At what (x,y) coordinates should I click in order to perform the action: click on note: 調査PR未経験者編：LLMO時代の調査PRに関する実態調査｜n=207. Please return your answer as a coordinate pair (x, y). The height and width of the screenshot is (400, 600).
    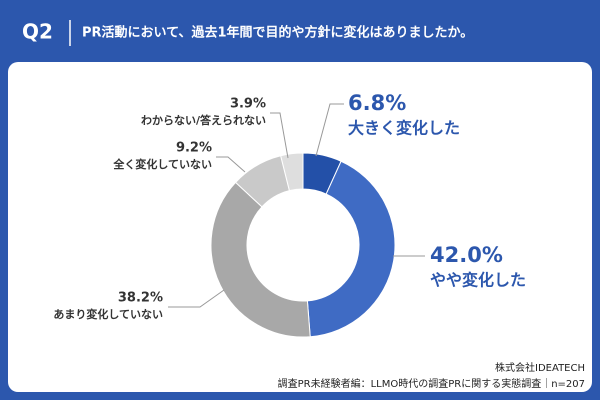
    Looking at the image, I should click on (431, 383).